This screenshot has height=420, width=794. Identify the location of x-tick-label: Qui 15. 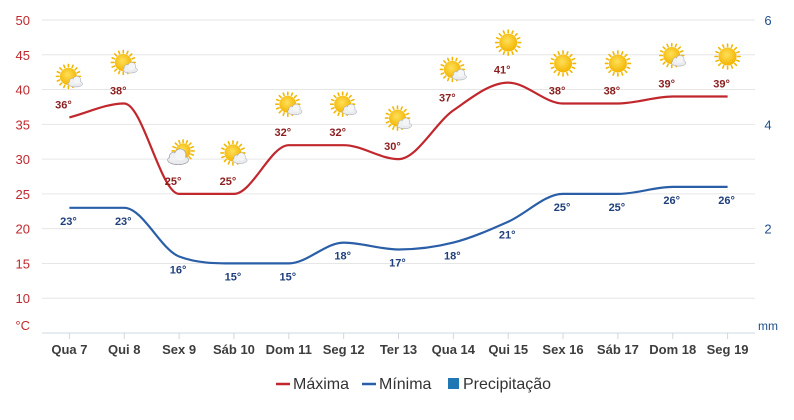
(508, 349).